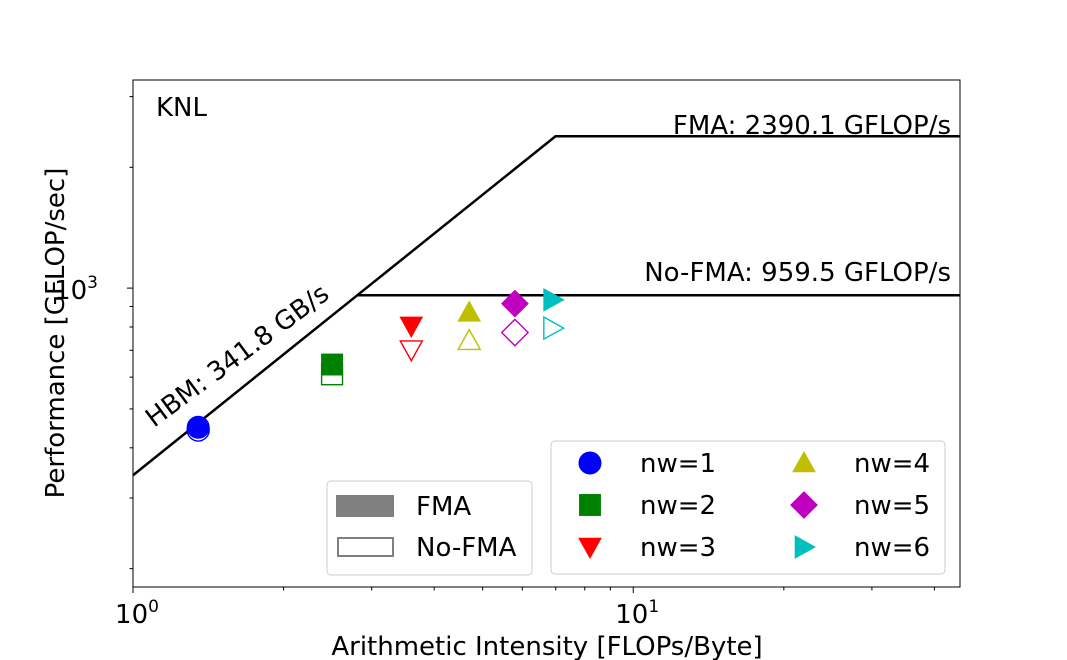 The image size is (1067, 660). I want to click on style-legend: FMA No-FMA, so click(429, 528).